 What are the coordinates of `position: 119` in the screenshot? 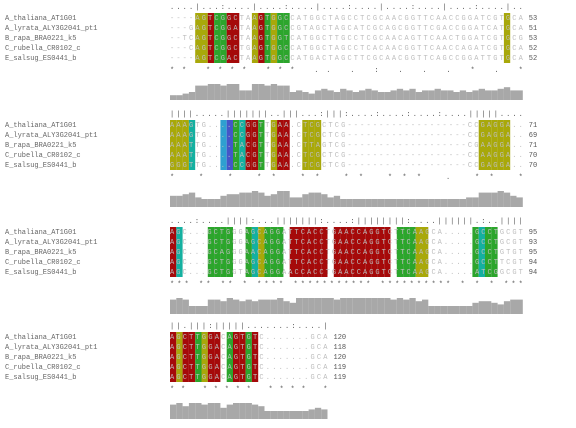 It's located at (340, 378).